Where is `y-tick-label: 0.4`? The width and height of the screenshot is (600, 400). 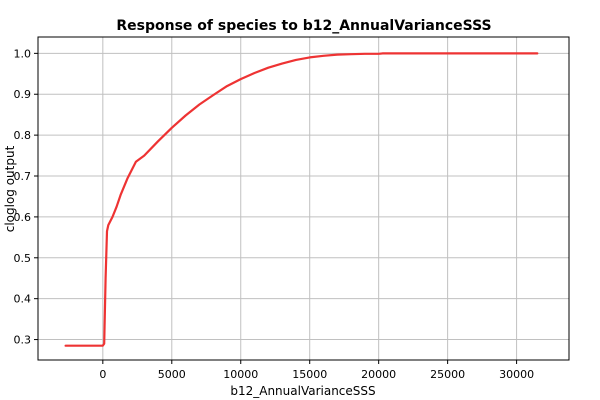 y-tick-label: 0.4 is located at coordinates (23, 299).